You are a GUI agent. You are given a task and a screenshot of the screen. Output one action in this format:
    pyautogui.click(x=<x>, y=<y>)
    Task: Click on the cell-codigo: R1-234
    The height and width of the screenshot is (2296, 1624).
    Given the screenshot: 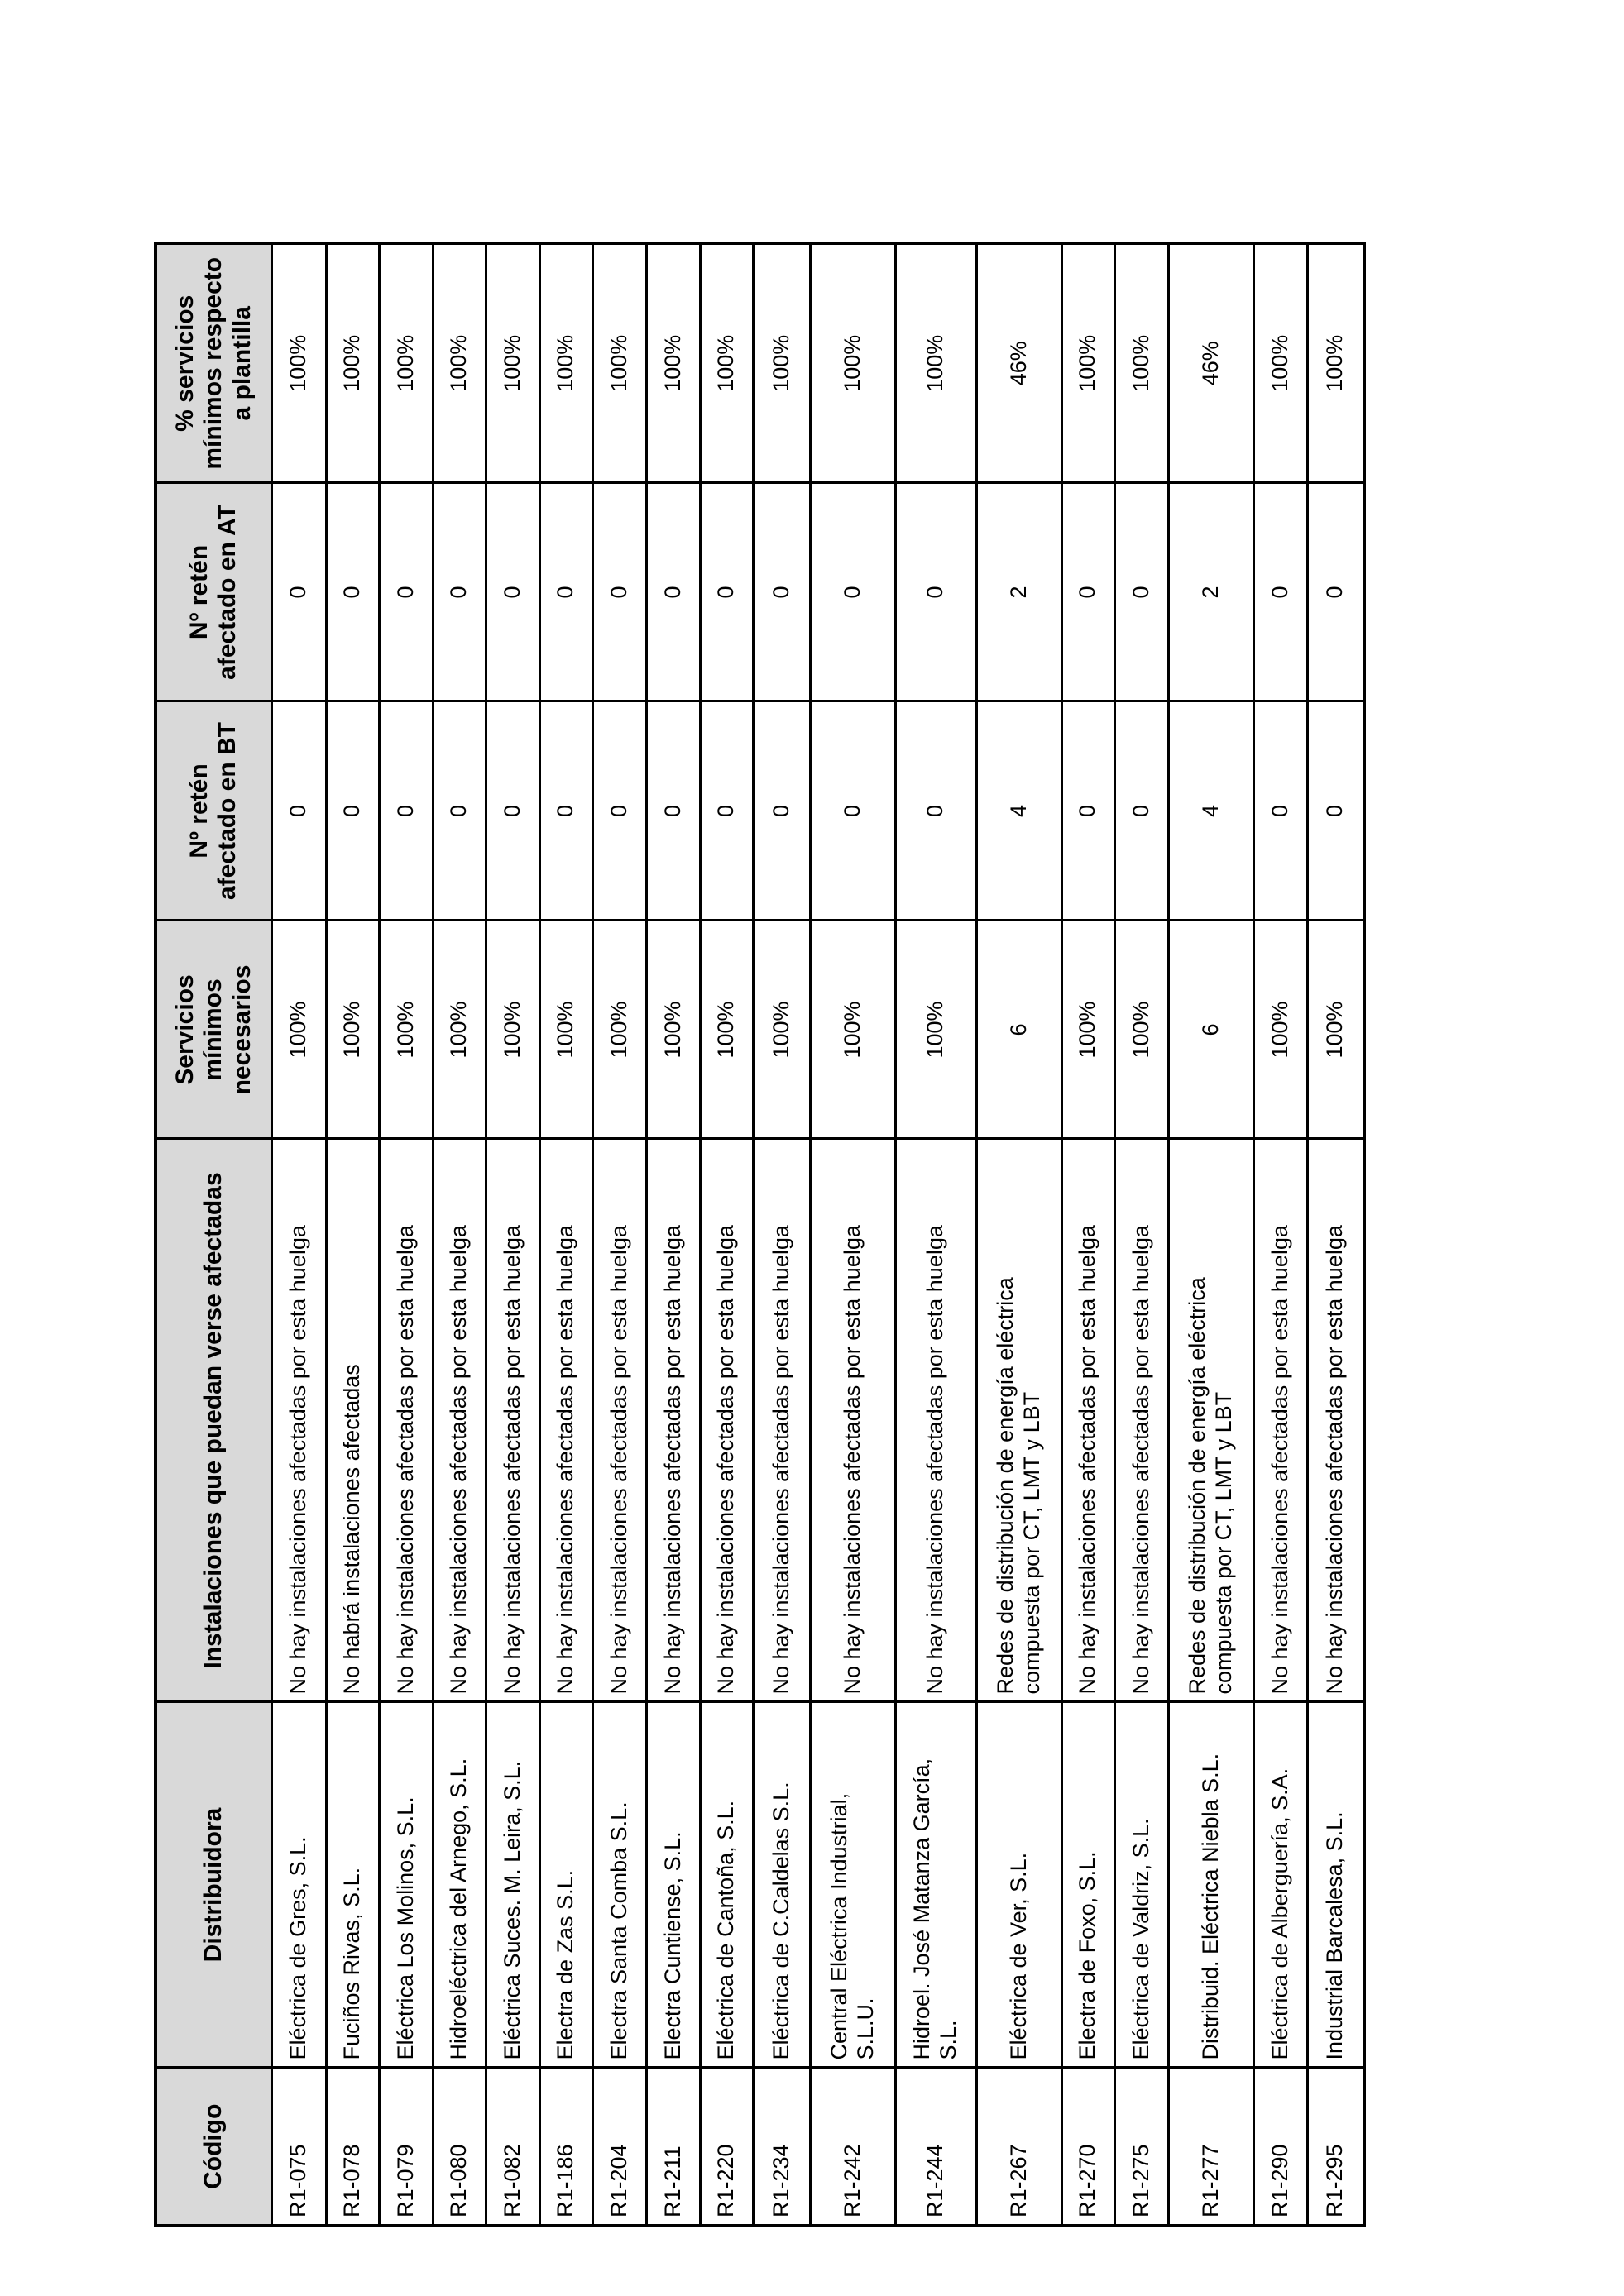 What is the action you would take?
    pyautogui.click(x=781, y=2147)
    